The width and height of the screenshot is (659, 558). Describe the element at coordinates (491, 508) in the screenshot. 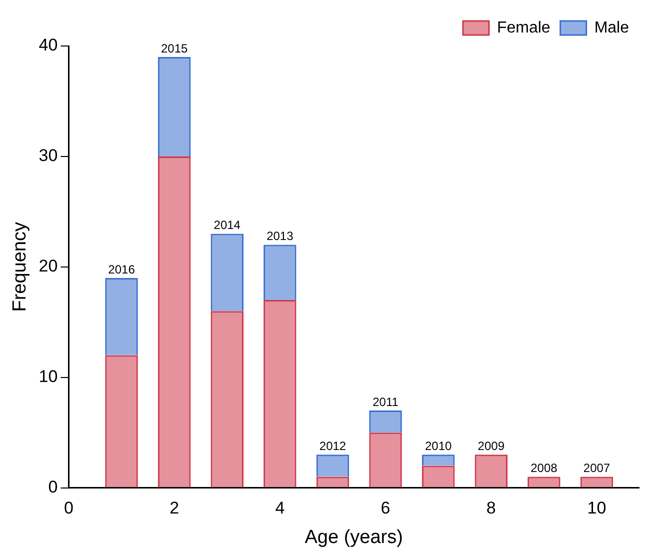

I see `x-tick-label: 8` at that location.